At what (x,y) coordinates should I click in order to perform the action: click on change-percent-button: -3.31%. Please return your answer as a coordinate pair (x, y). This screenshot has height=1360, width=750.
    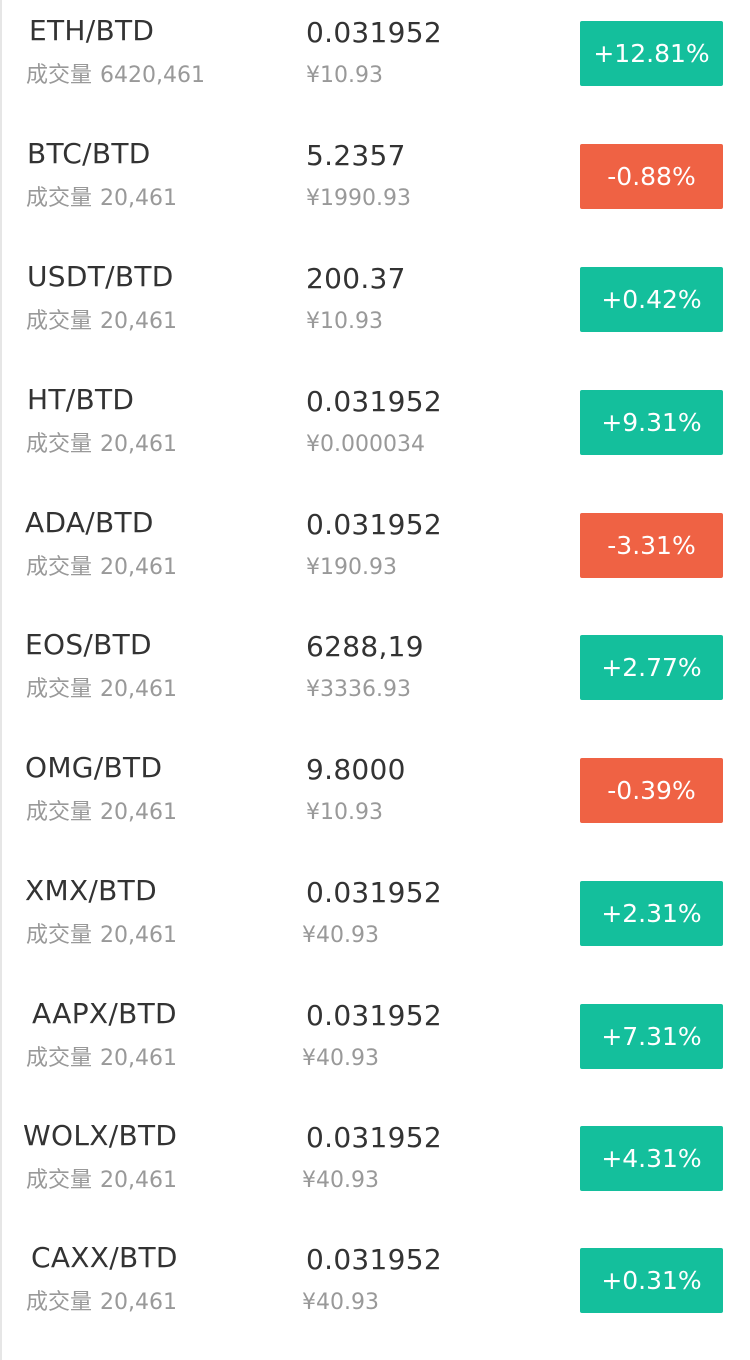
    Looking at the image, I should click on (651, 545).